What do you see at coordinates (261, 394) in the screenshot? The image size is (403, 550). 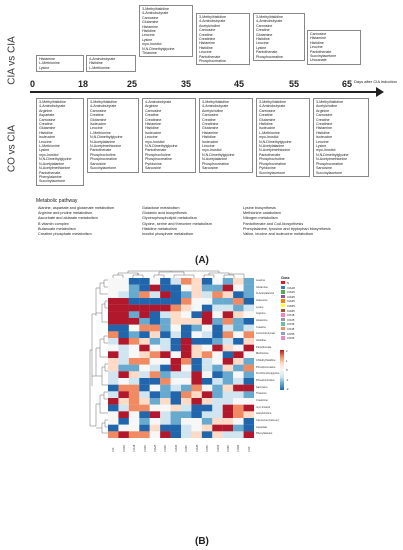 I see `heatmap-row-label: Thiamine` at bounding box center [261, 394].